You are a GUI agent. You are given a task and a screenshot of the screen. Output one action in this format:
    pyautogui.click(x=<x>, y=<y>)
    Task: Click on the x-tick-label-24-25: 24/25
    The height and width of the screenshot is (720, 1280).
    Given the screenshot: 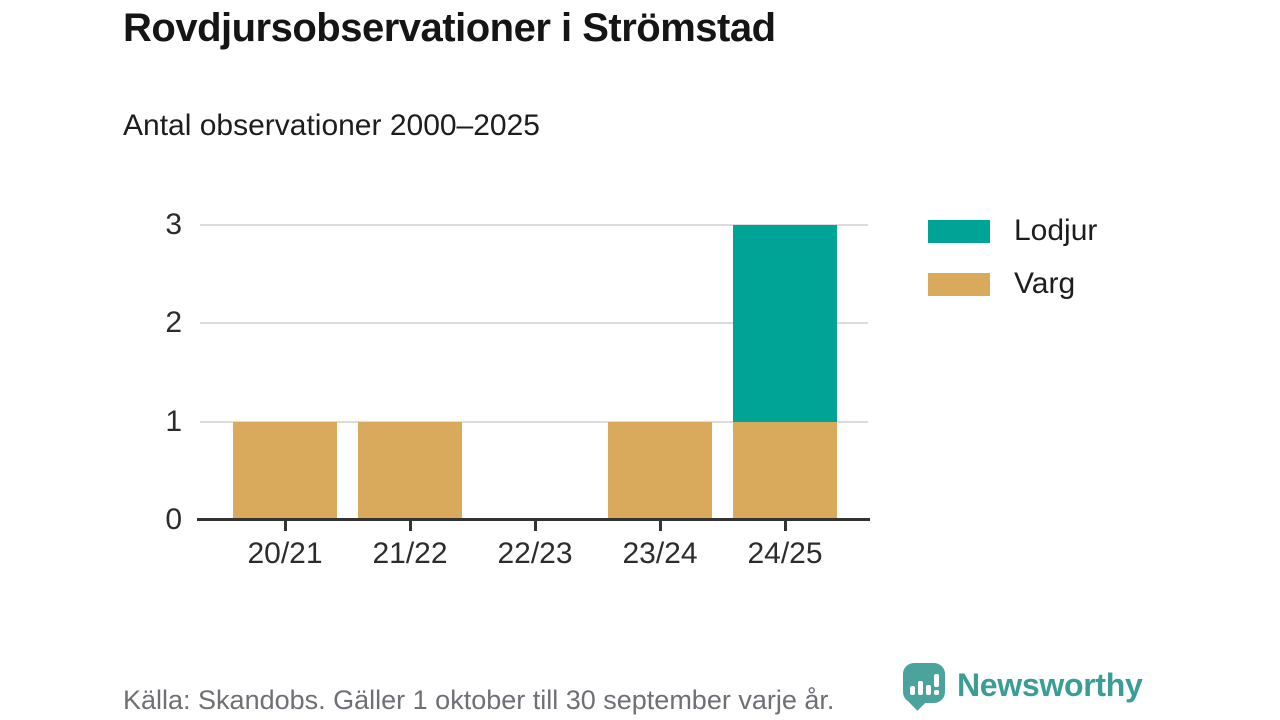 What is the action you would take?
    pyautogui.click(x=785, y=553)
    